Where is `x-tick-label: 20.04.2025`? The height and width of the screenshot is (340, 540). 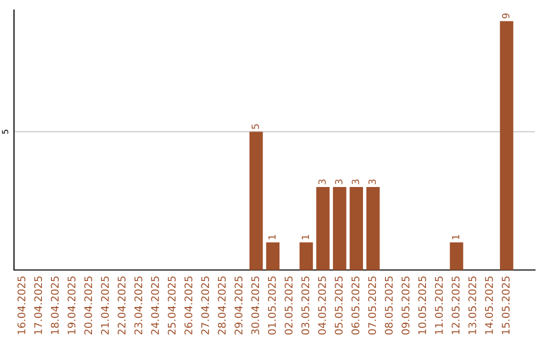 x-tick-label: 20.04.2025 is located at coordinates (88, 305).